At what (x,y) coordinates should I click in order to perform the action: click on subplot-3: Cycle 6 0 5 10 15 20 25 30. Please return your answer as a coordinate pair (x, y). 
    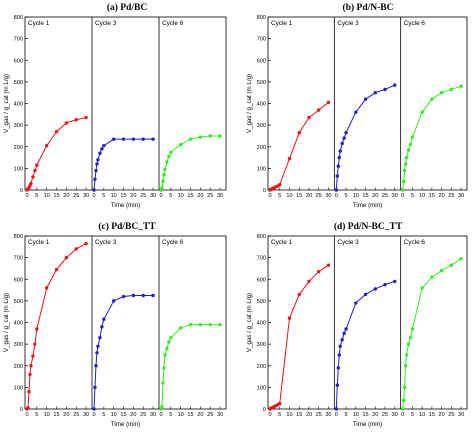
    Looking at the image, I should click on (432, 109).